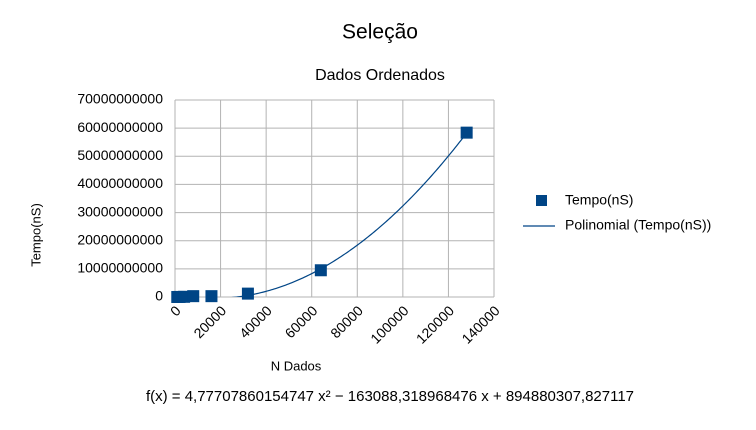 Image resolution: width=756 pixels, height=430 pixels. What do you see at coordinates (120, 239) in the screenshot?
I see `y-tick-label: 20000000000` at bounding box center [120, 239].